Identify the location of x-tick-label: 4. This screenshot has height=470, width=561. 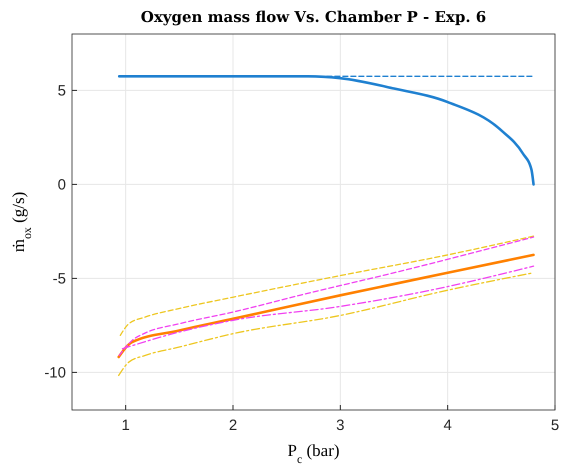
(447, 425).